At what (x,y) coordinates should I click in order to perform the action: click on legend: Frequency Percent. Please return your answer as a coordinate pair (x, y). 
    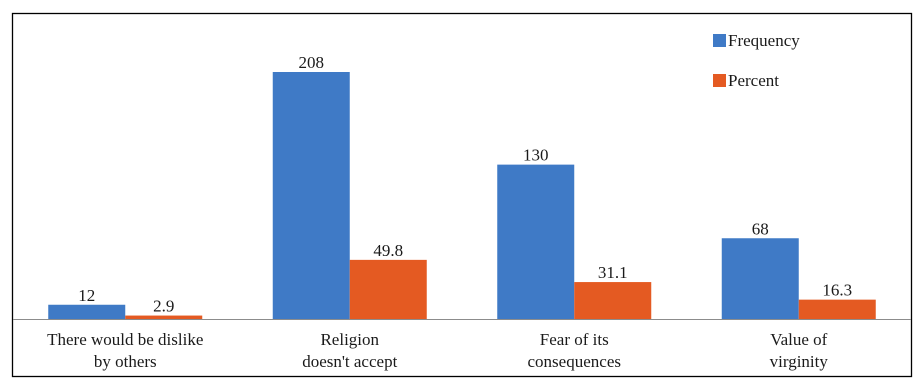
    Looking at the image, I should click on (756, 60).